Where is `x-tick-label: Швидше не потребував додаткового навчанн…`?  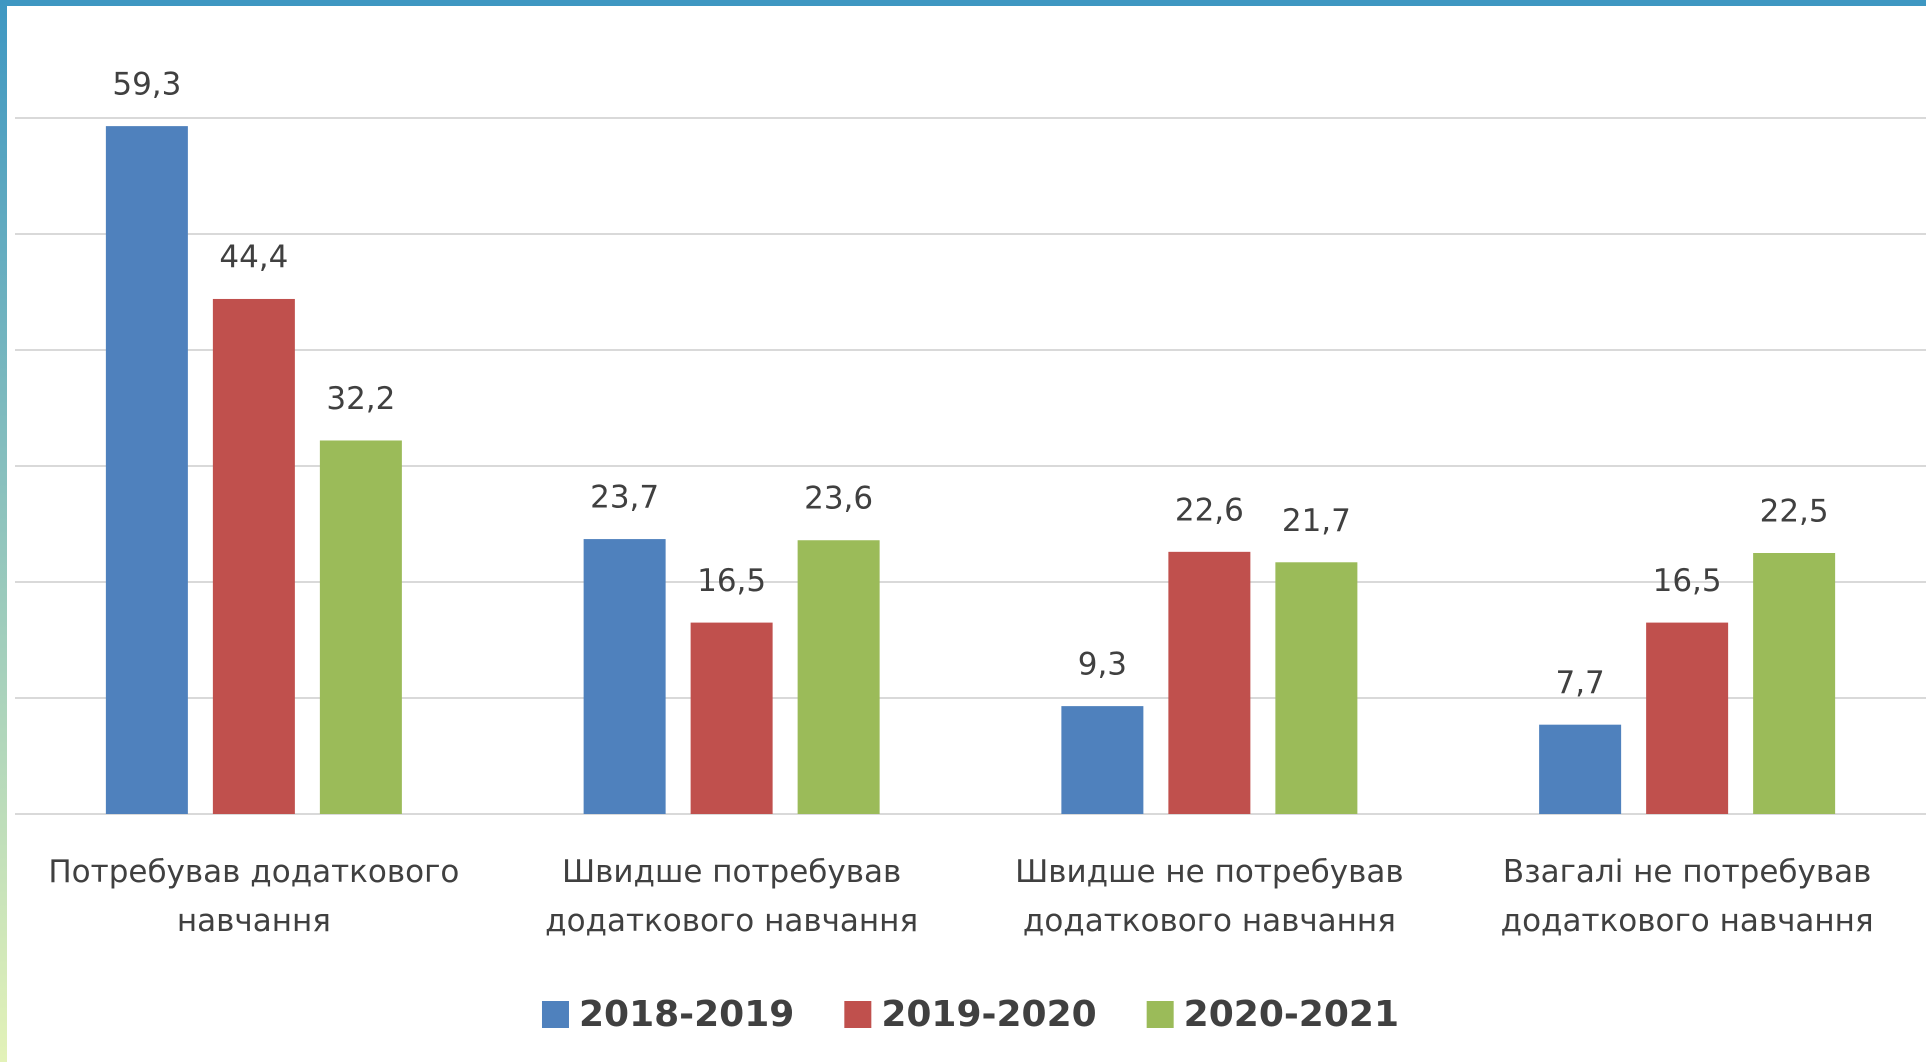 x-tick-label: Швидше не потребував додаткового навчанн… is located at coordinates (1209, 896).